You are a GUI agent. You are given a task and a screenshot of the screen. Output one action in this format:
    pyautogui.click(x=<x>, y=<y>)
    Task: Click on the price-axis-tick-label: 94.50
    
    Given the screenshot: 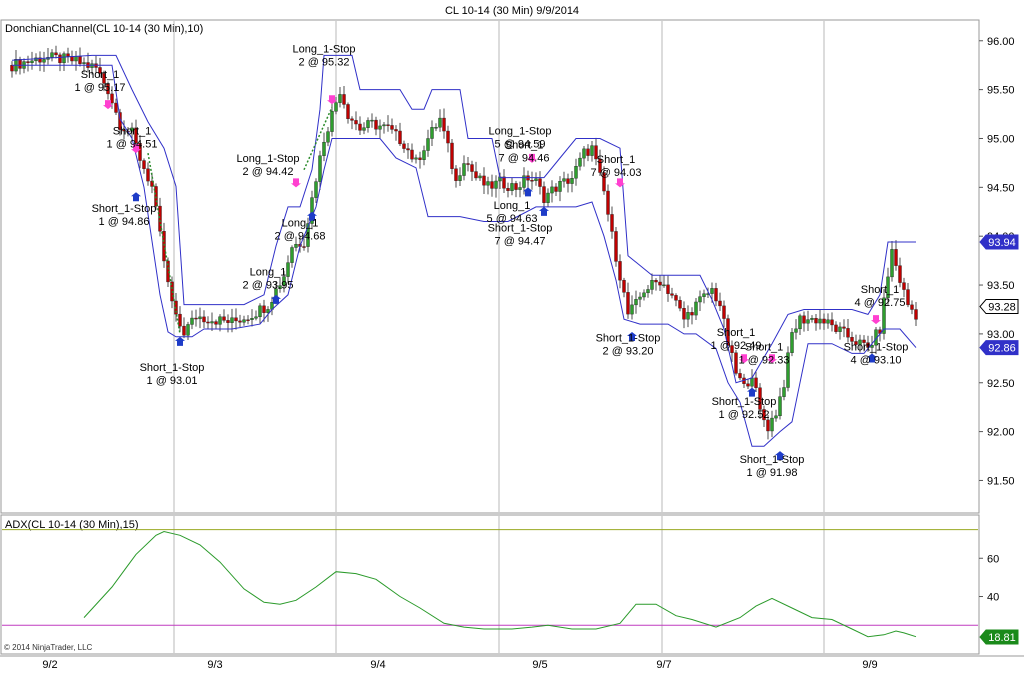 What is the action you would take?
    pyautogui.click(x=1001, y=188)
    